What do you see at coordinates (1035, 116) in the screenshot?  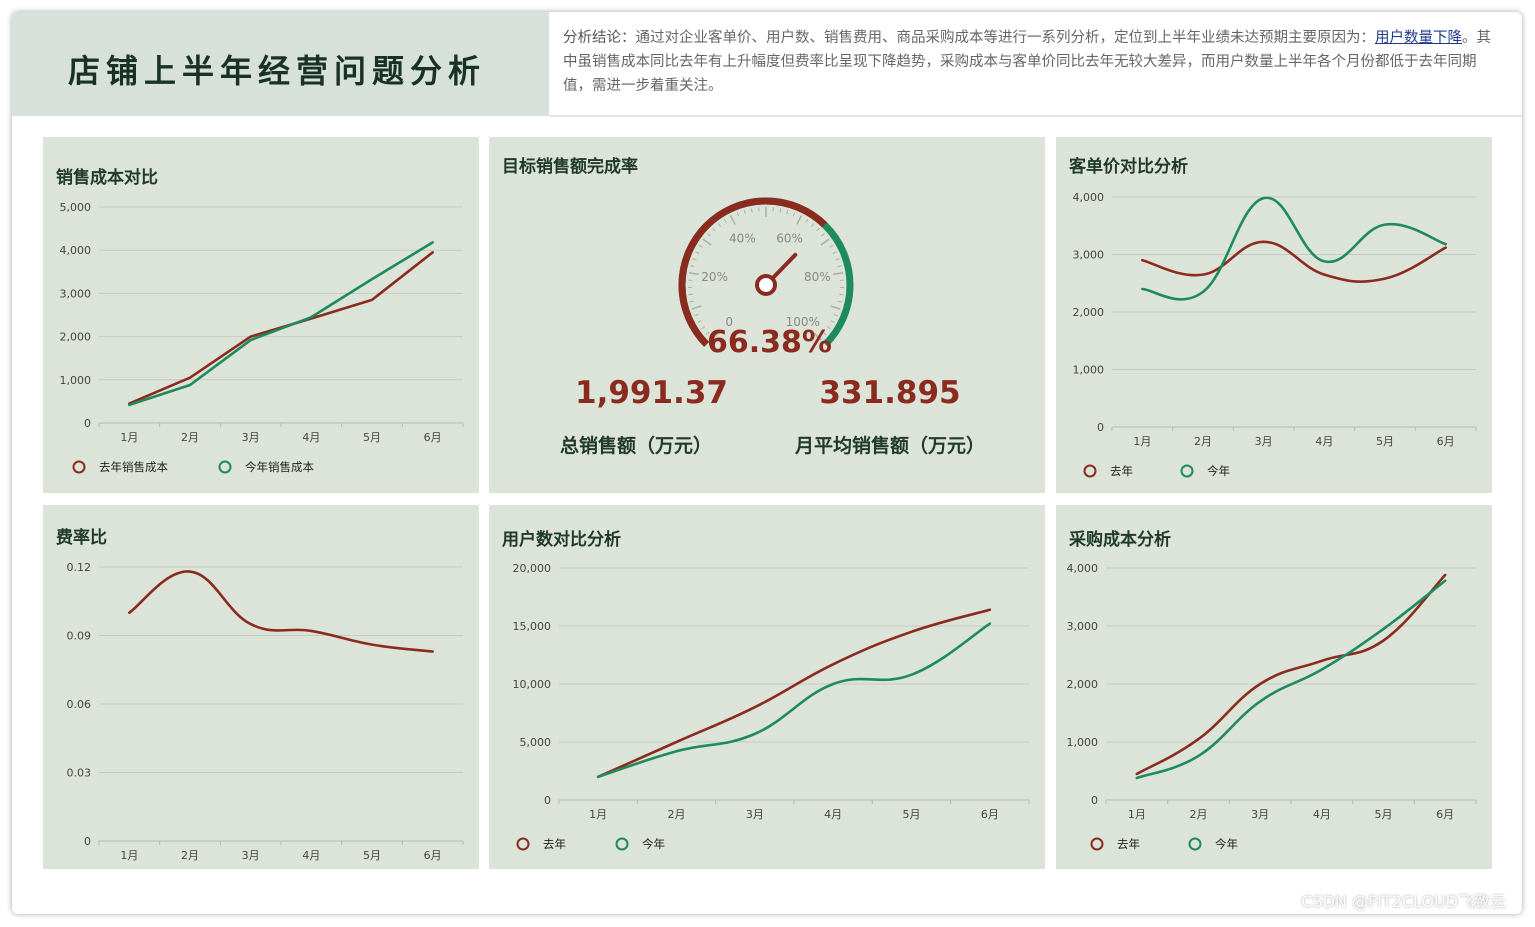 I see `header-divider` at bounding box center [1035, 116].